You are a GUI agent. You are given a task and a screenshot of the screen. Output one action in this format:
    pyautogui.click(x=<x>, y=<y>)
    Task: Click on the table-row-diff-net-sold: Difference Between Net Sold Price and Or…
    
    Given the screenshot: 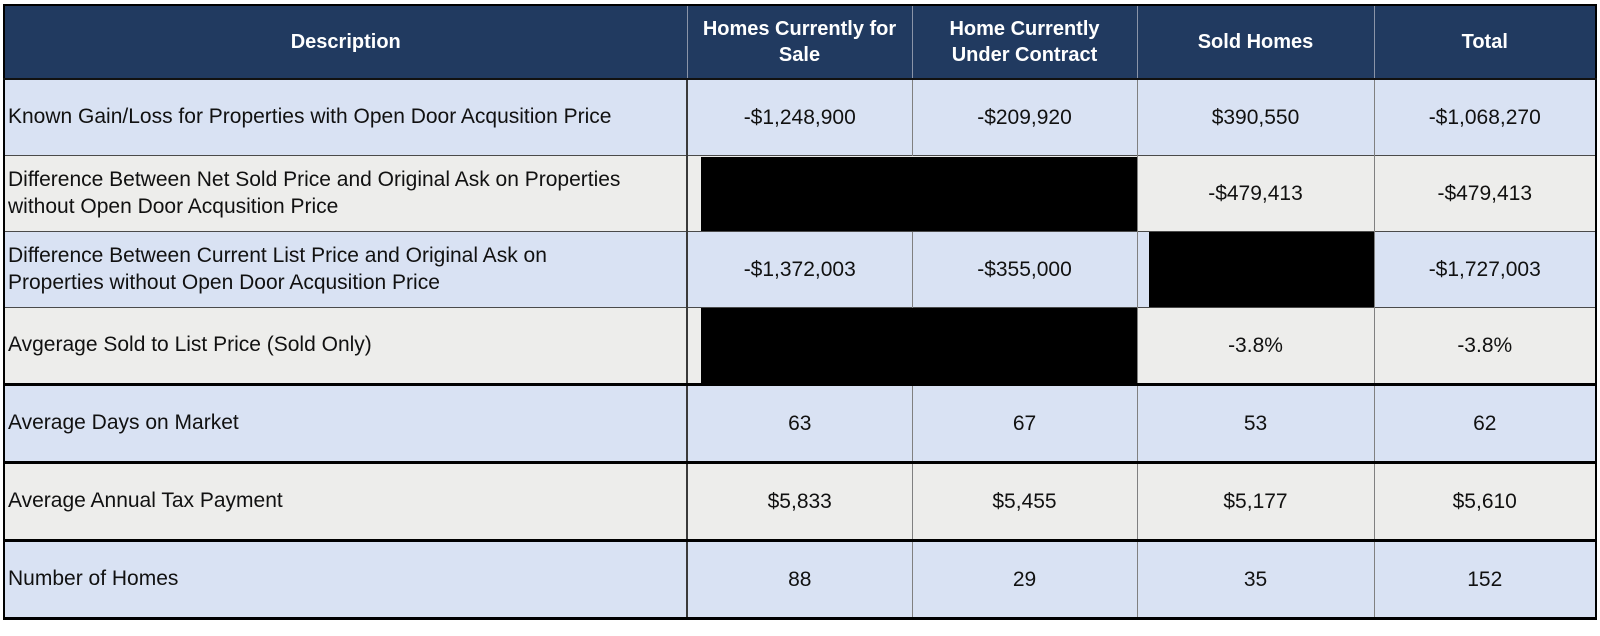 What is the action you would take?
    pyautogui.click(x=800, y=193)
    